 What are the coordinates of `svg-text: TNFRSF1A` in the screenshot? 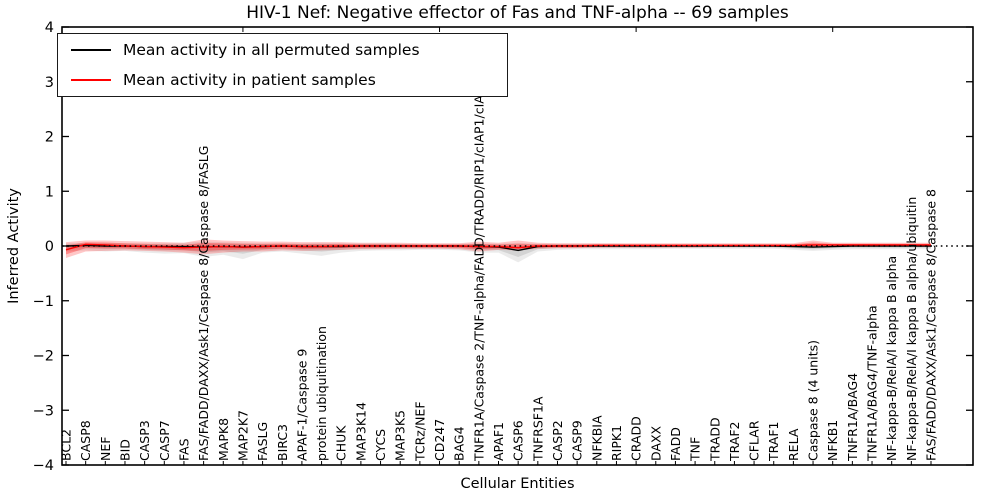 It's located at (537, 429).